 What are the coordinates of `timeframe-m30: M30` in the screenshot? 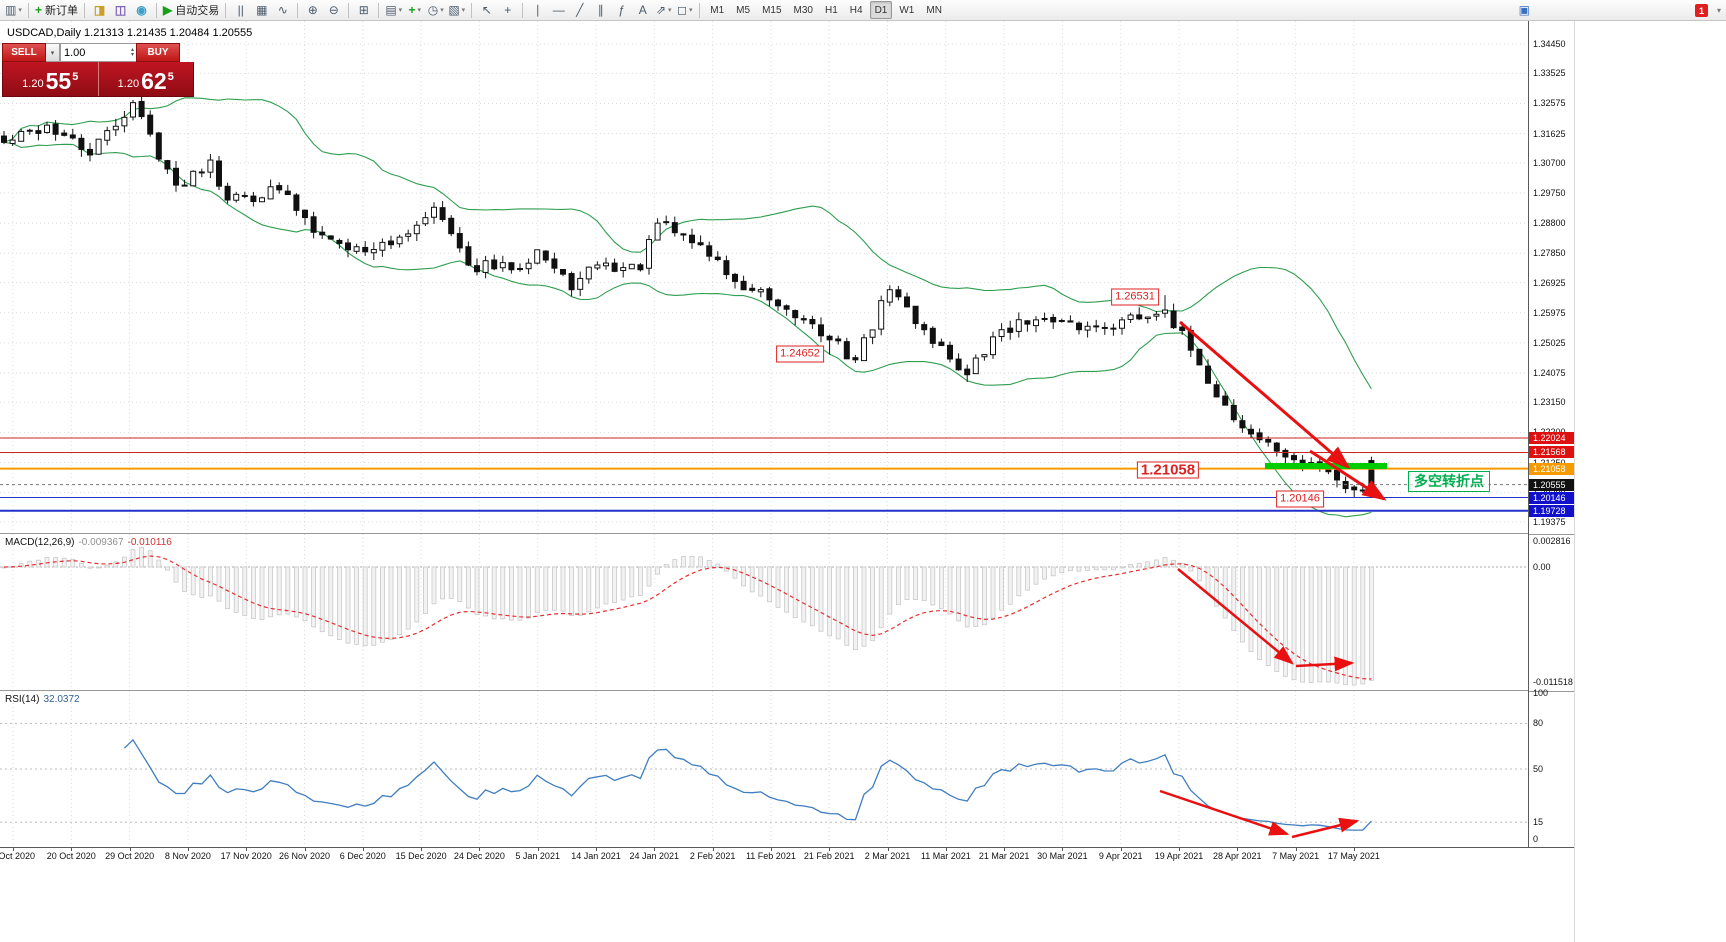 It's located at (803, 10).